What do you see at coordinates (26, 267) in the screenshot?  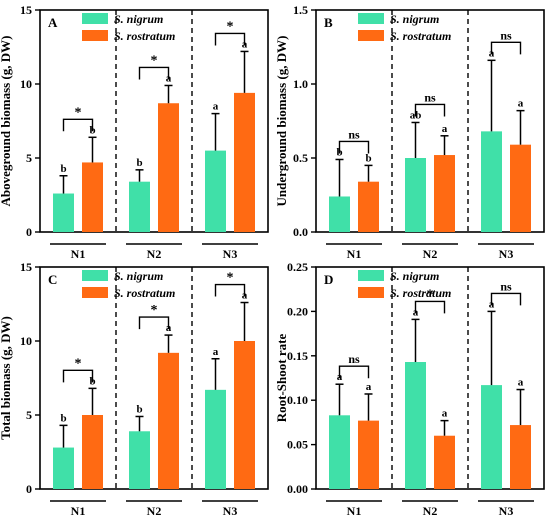 I see `y-tick-label: 15` at bounding box center [26, 267].